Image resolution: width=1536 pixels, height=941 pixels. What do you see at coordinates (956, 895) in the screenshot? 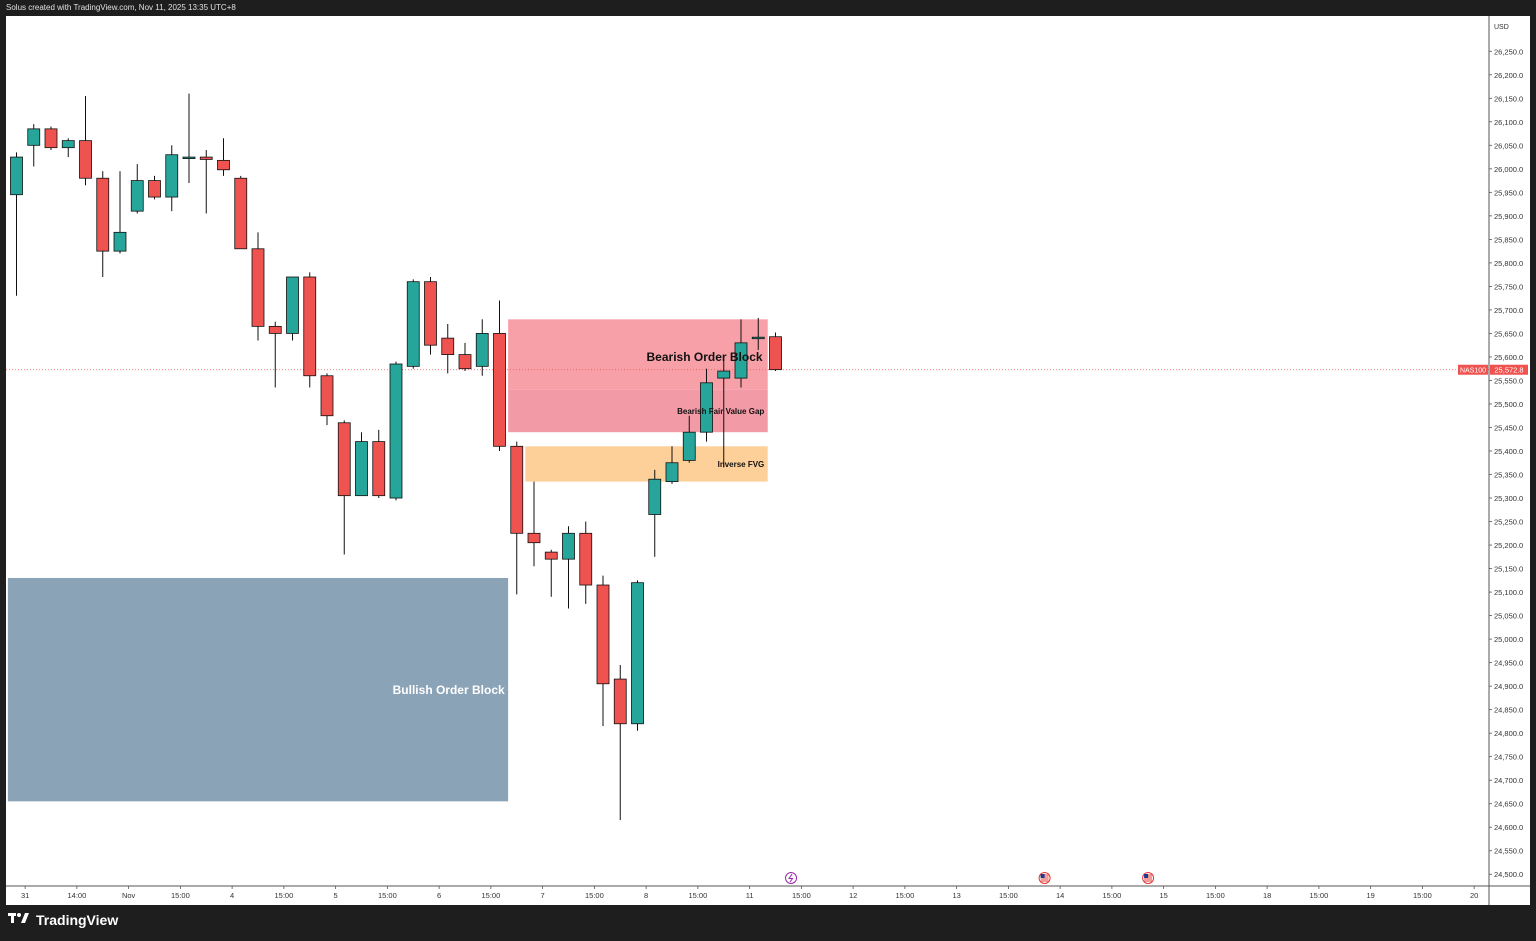
I see `time-tick-label: 13` at bounding box center [956, 895].